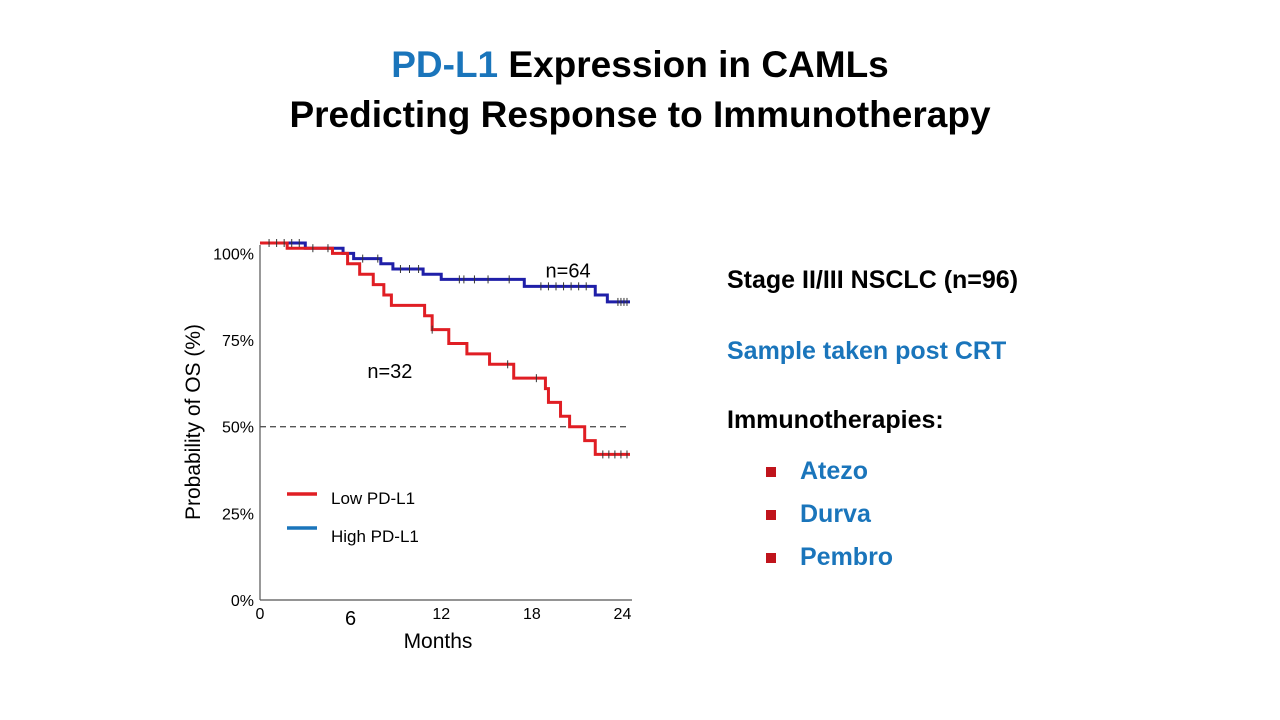 This screenshot has width=1280, height=720. What do you see at coordinates (867, 351) in the screenshot?
I see `sample-label: Sample taken post CRT` at bounding box center [867, 351].